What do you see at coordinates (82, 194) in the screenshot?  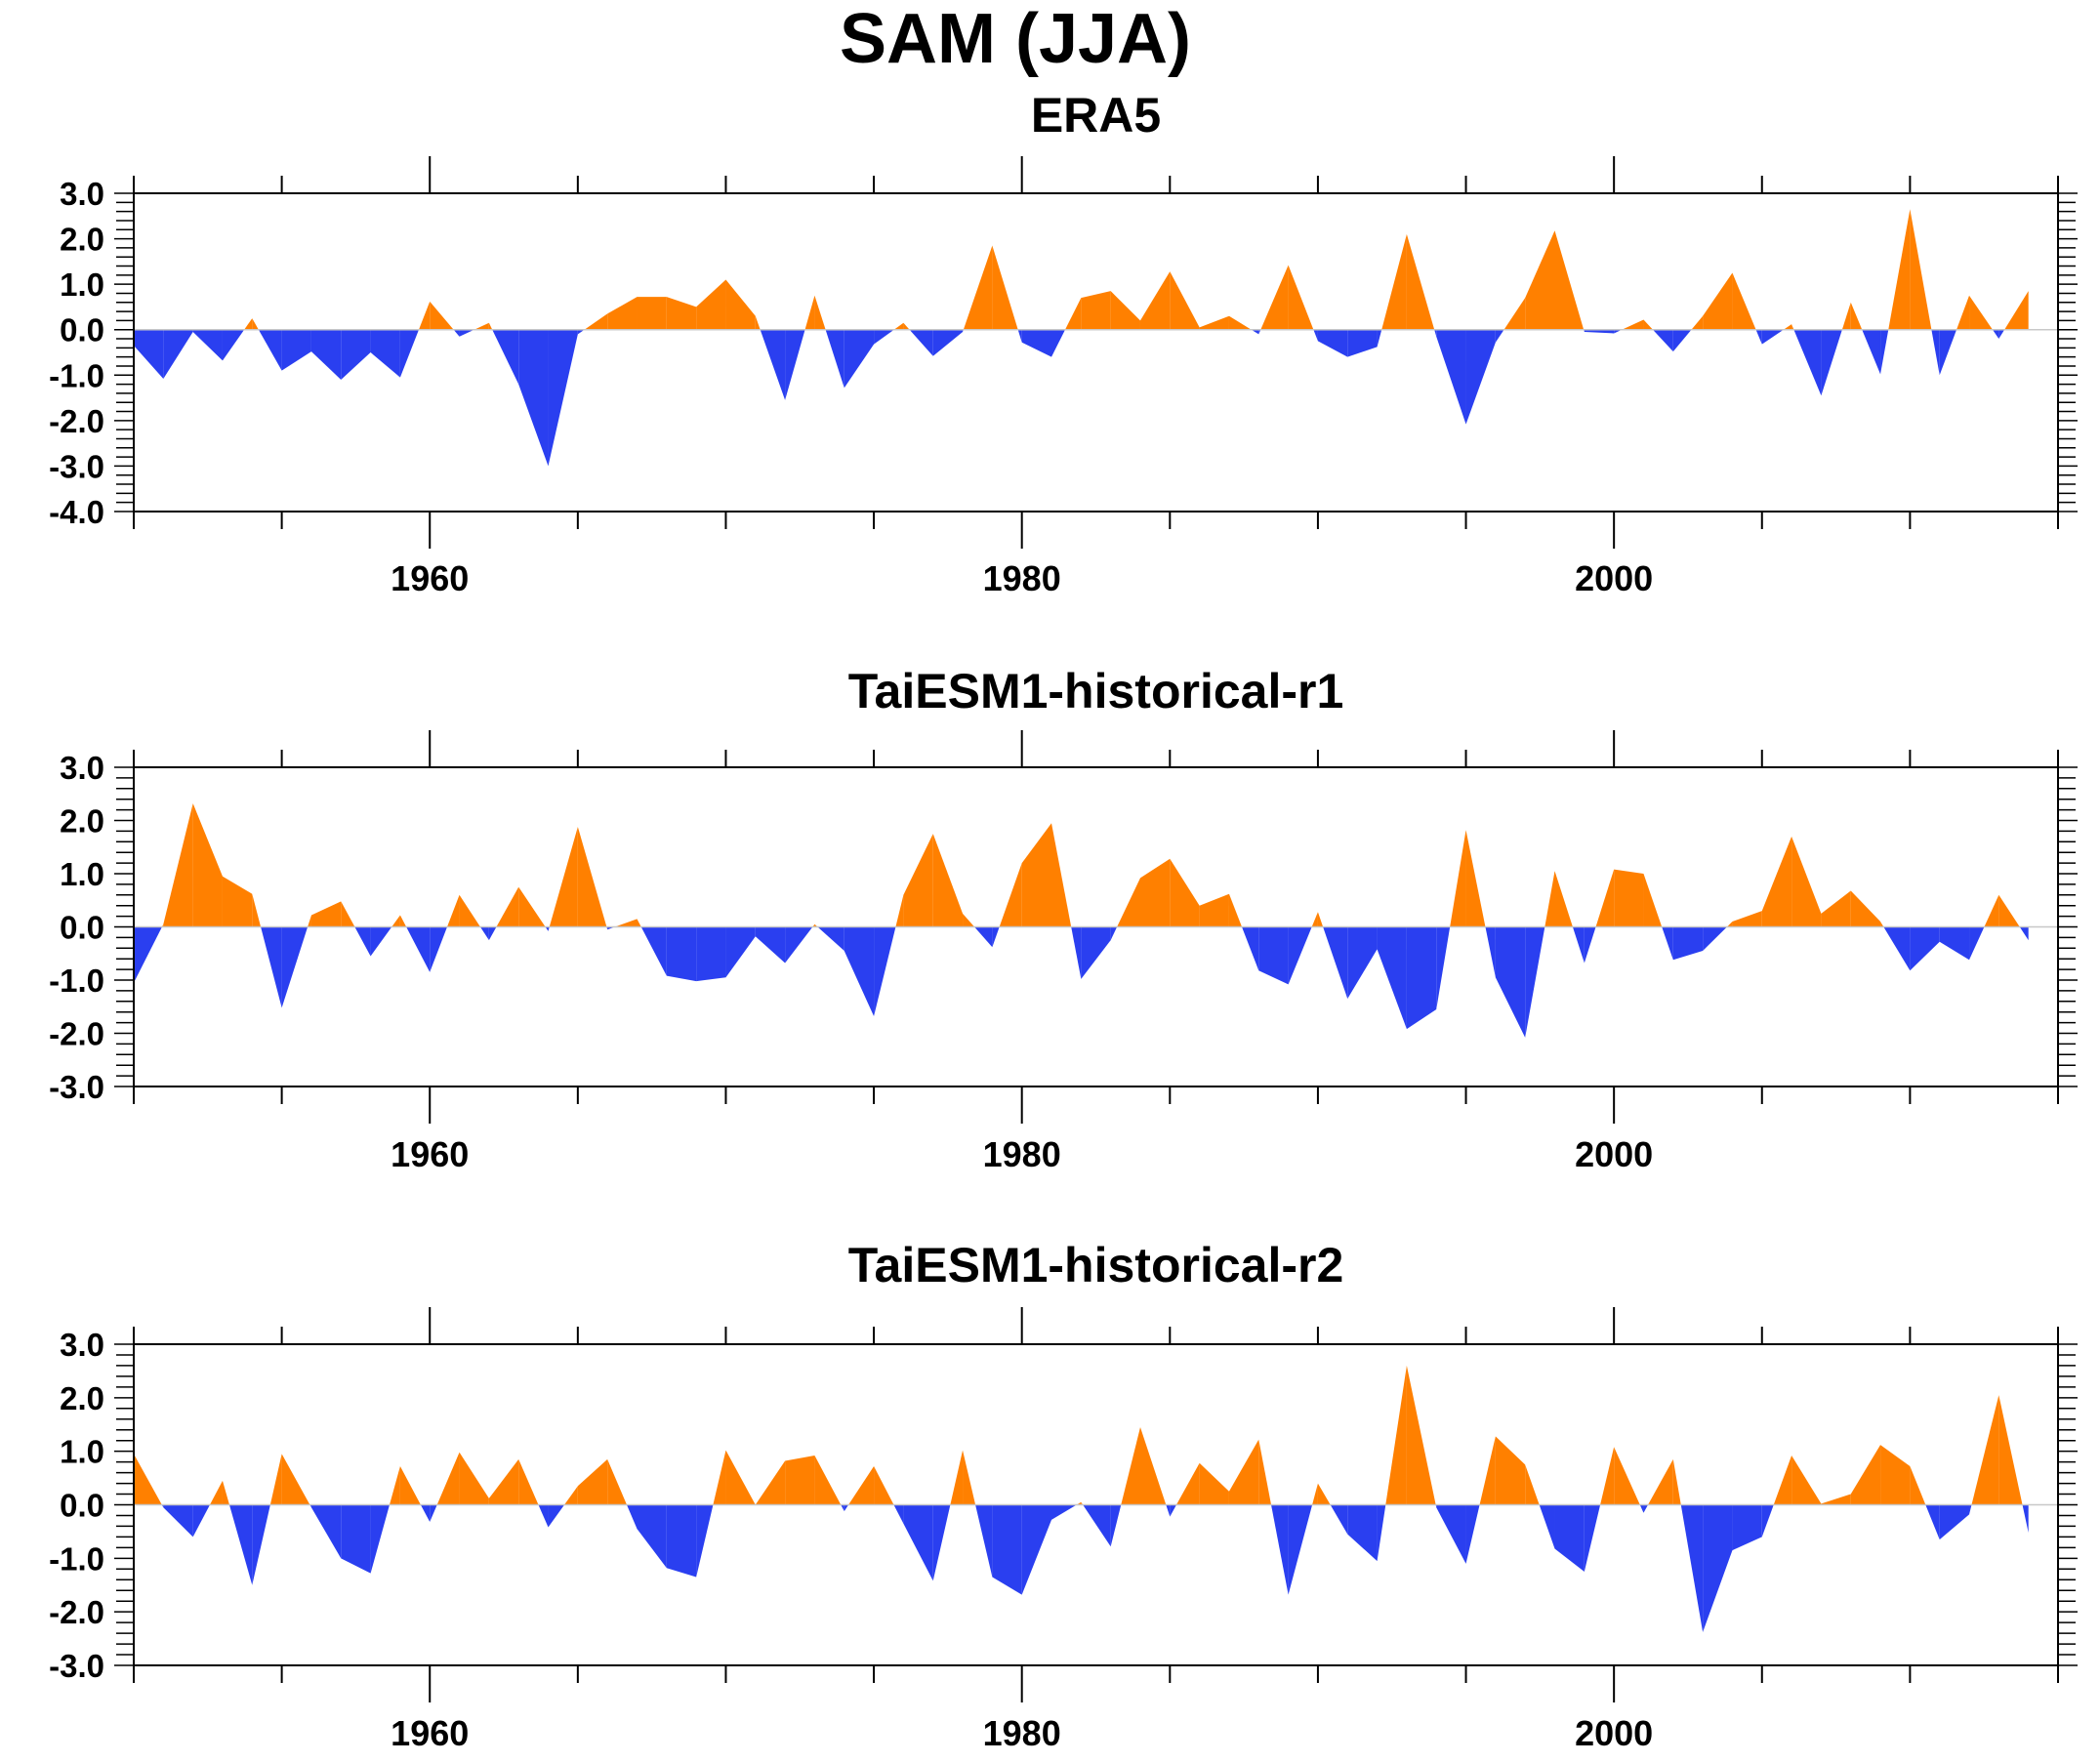 I see `y-tick-label: 3.0` at bounding box center [82, 194].